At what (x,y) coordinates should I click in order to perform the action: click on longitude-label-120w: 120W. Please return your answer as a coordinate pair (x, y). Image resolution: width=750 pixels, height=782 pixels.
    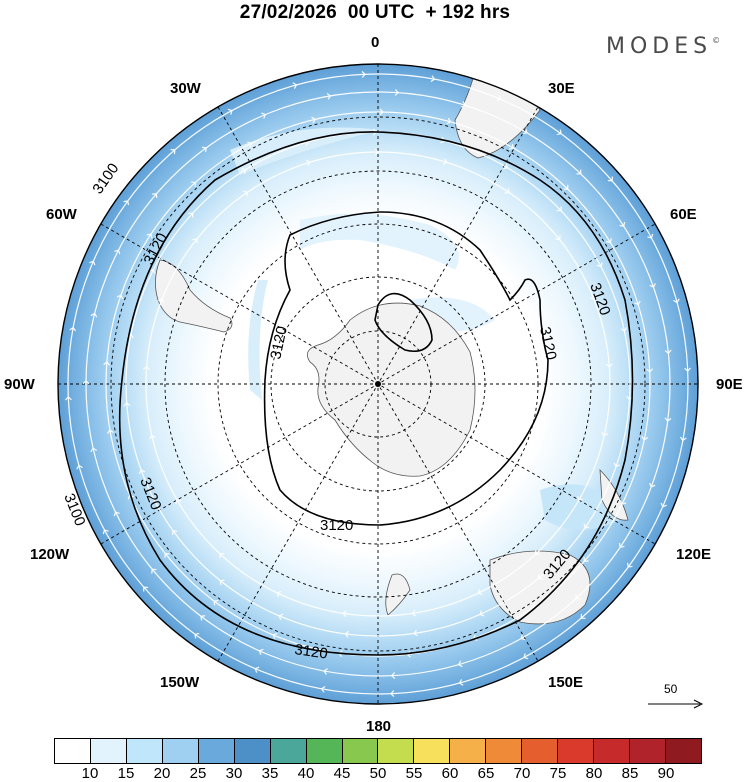
    Looking at the image, I should click on (50, 554).